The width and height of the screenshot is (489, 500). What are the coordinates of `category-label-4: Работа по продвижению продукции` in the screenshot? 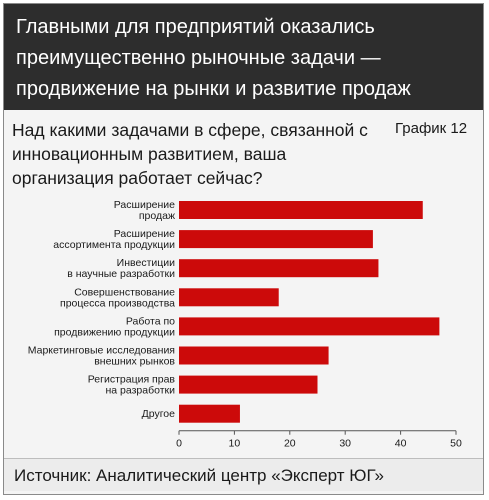 It's located at (114, 326).